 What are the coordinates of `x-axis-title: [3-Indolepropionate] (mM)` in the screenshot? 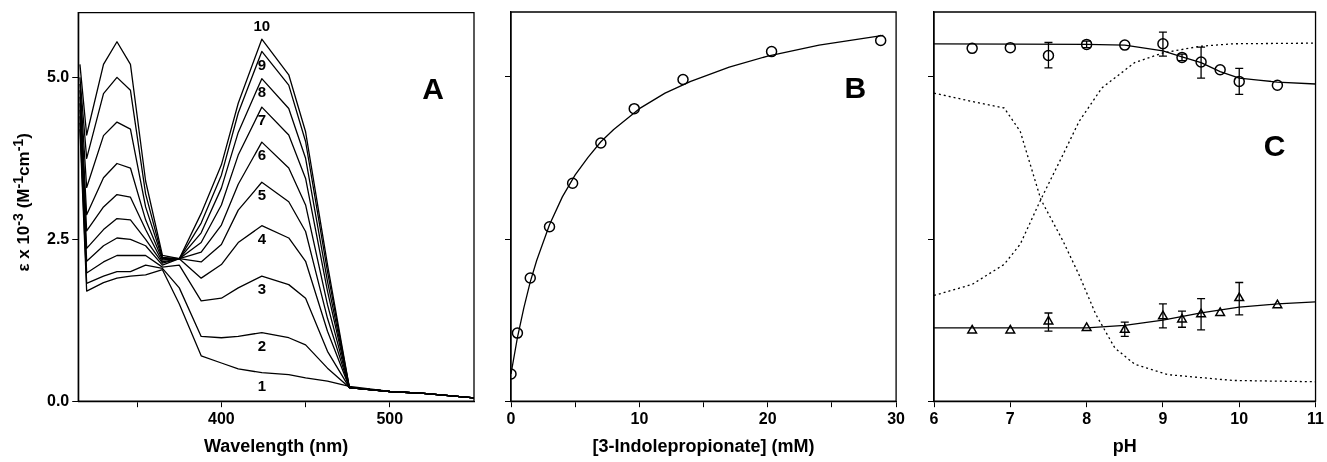 It's located at (703, 446).